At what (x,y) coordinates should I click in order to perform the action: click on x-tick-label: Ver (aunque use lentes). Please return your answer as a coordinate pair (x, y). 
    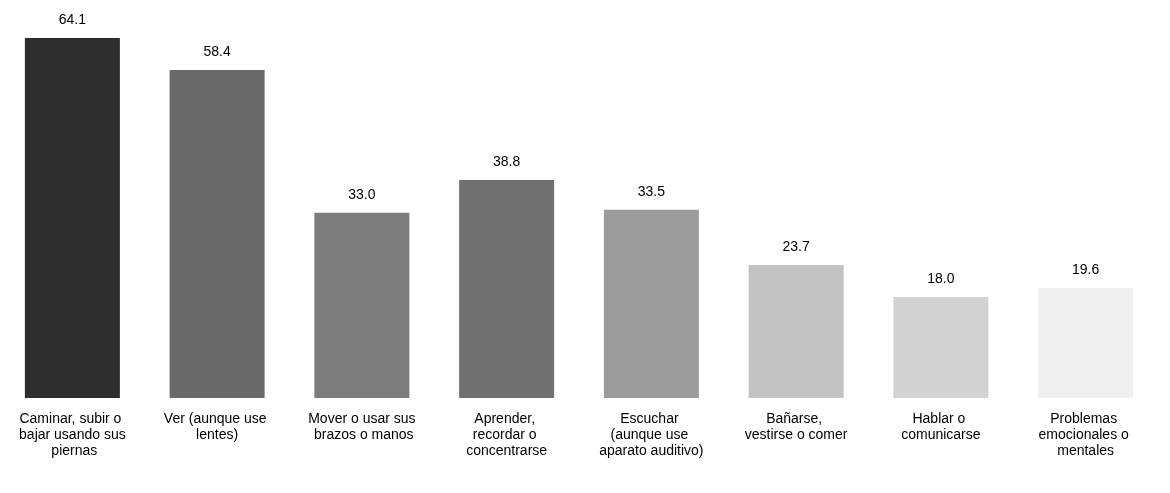
    Looking at the image, I should click on (217, 426).